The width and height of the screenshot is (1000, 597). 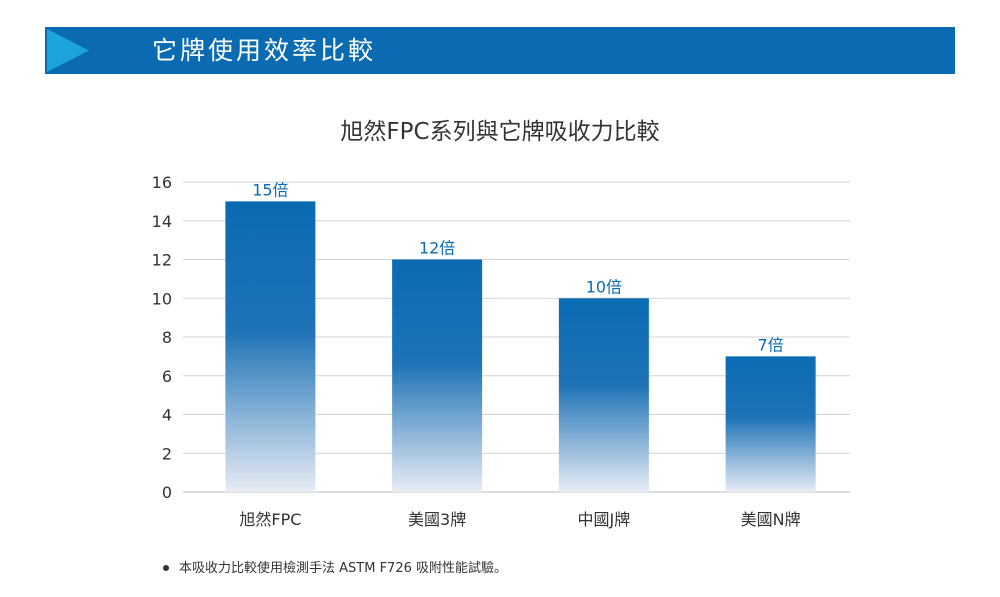 What do you see at coordinates (162, 298) in the screenshot?
I see `y-tick-label: 10` at bounding box center [162, 298].